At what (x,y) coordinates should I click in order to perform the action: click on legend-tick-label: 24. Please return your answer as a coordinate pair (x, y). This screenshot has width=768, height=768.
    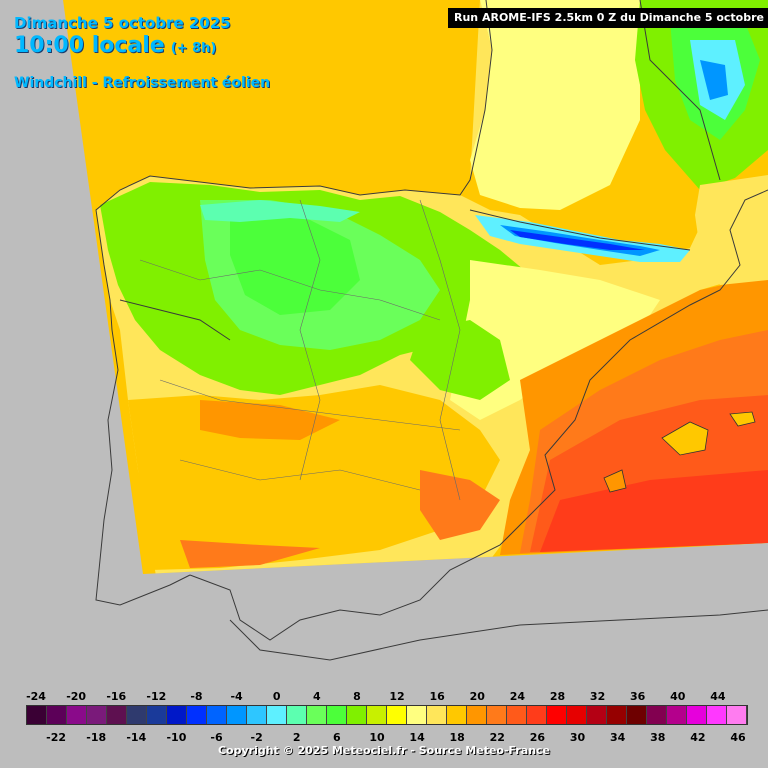
    Looking at the image, I should click on (517, 696).